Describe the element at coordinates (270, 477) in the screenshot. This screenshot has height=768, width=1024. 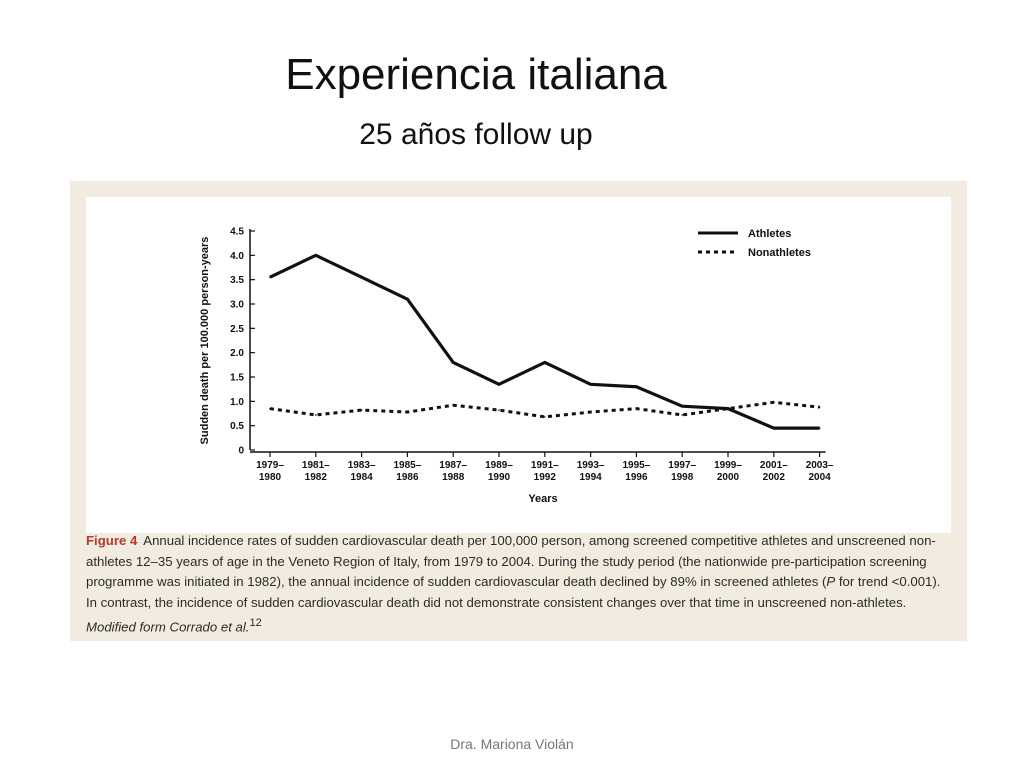
I see `x-tick-label: 1980` at that location.